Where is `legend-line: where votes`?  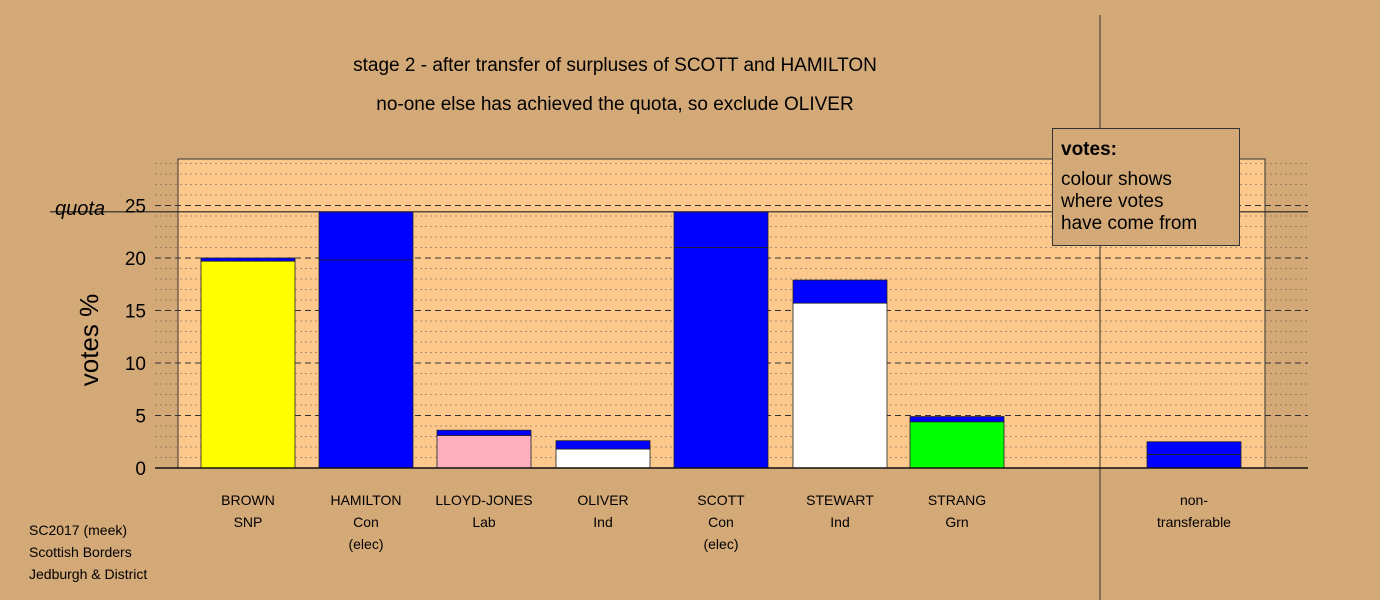 legend-line: where votes is located at coordinates (1112, 201).